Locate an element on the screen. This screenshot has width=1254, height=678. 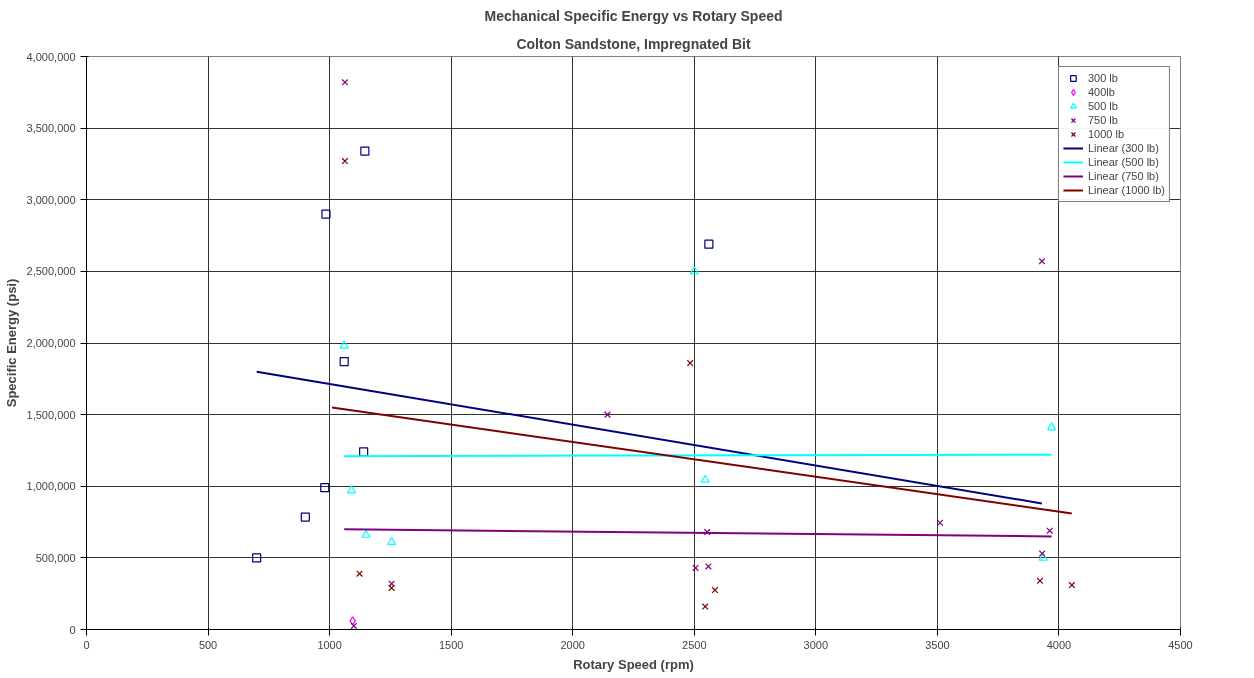
y-tick-label: 3,500,000 is located at coordinates (51, 128).